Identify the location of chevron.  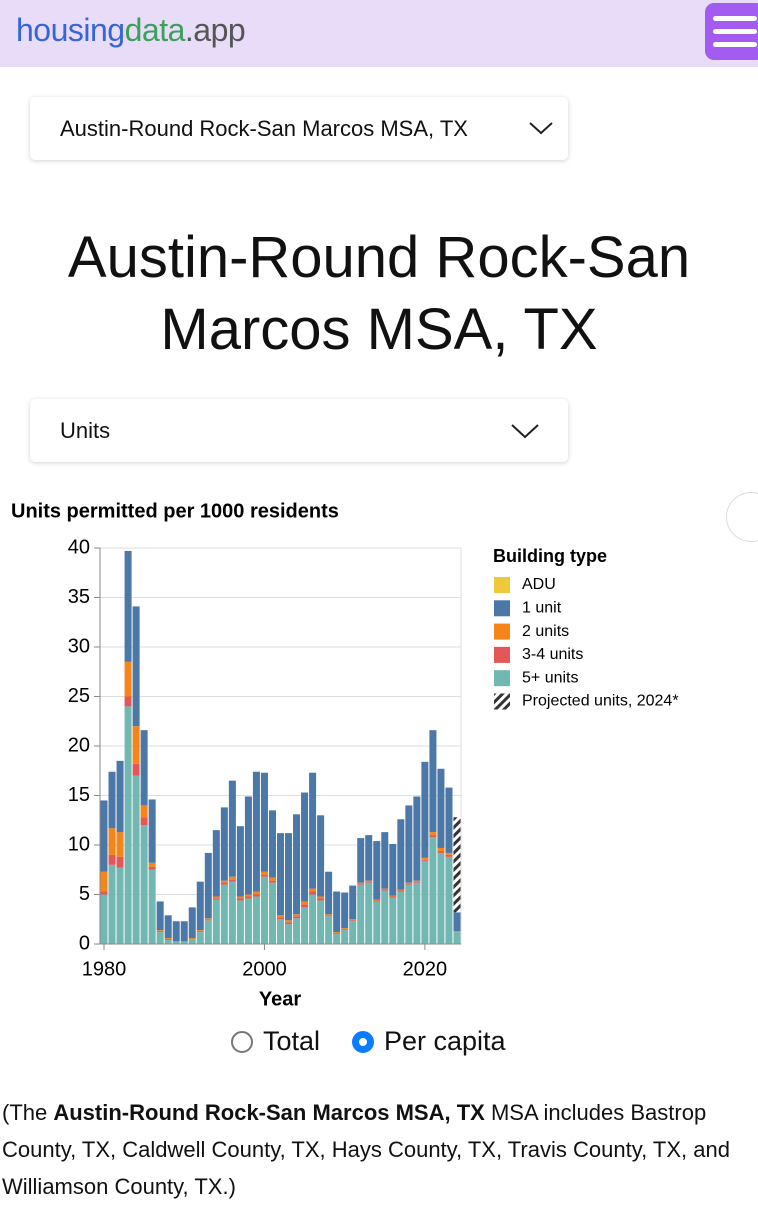
(525, 431).